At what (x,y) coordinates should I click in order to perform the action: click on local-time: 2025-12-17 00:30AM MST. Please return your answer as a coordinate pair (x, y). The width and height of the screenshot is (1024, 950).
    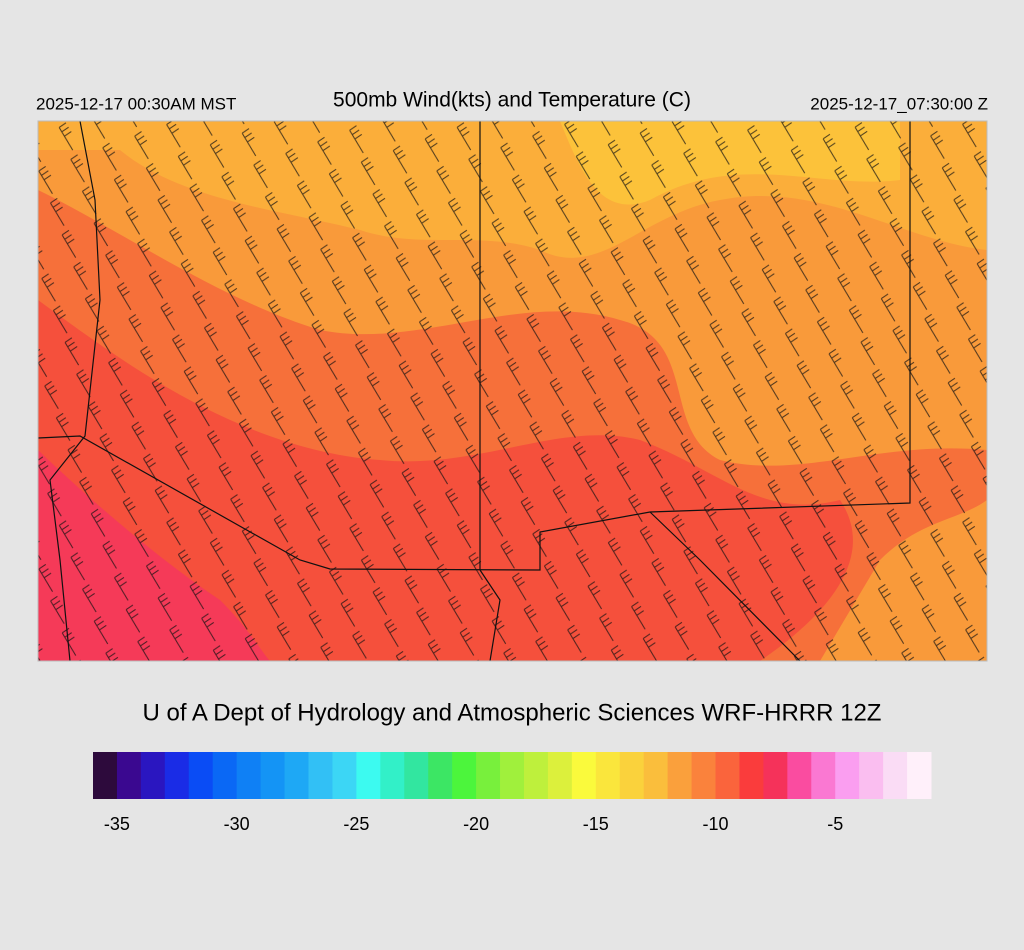
    Looking at the image, I should click on (136, 103).